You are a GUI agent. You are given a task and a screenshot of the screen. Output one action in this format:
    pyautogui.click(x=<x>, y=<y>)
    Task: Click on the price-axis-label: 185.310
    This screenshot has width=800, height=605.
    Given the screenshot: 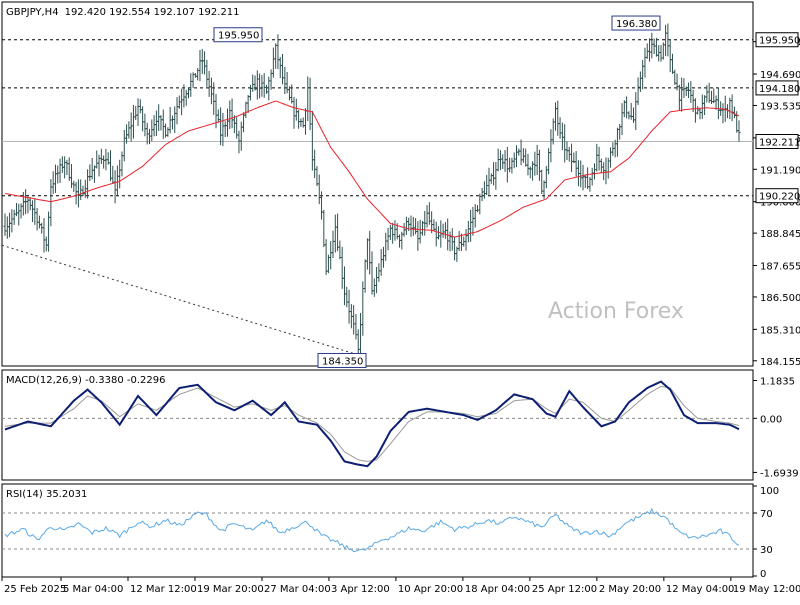 What is the action you would take?
    pyautogui.click(x=780, y=330)
    